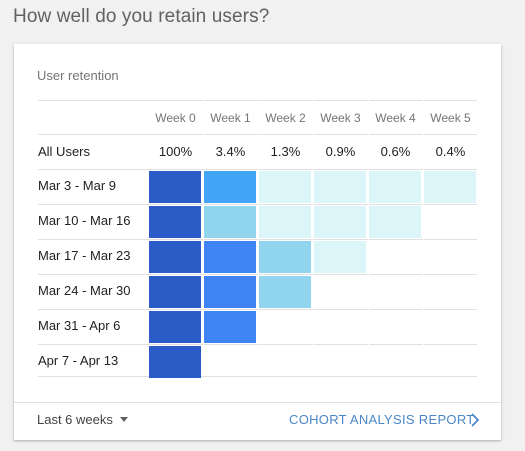 The image size is (525, 451). I want to click on week-header: Week 2, so click(285, 118).